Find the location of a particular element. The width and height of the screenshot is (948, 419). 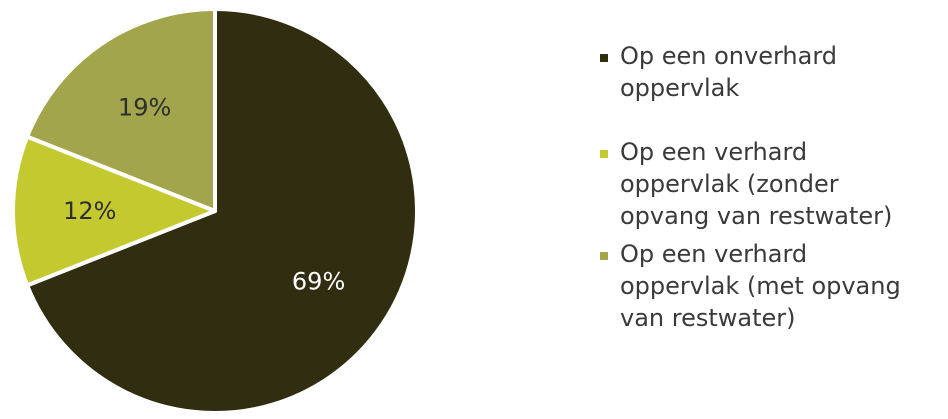

pie-slice-verhard-zonder-opvang is located at coordinates (114, 211).